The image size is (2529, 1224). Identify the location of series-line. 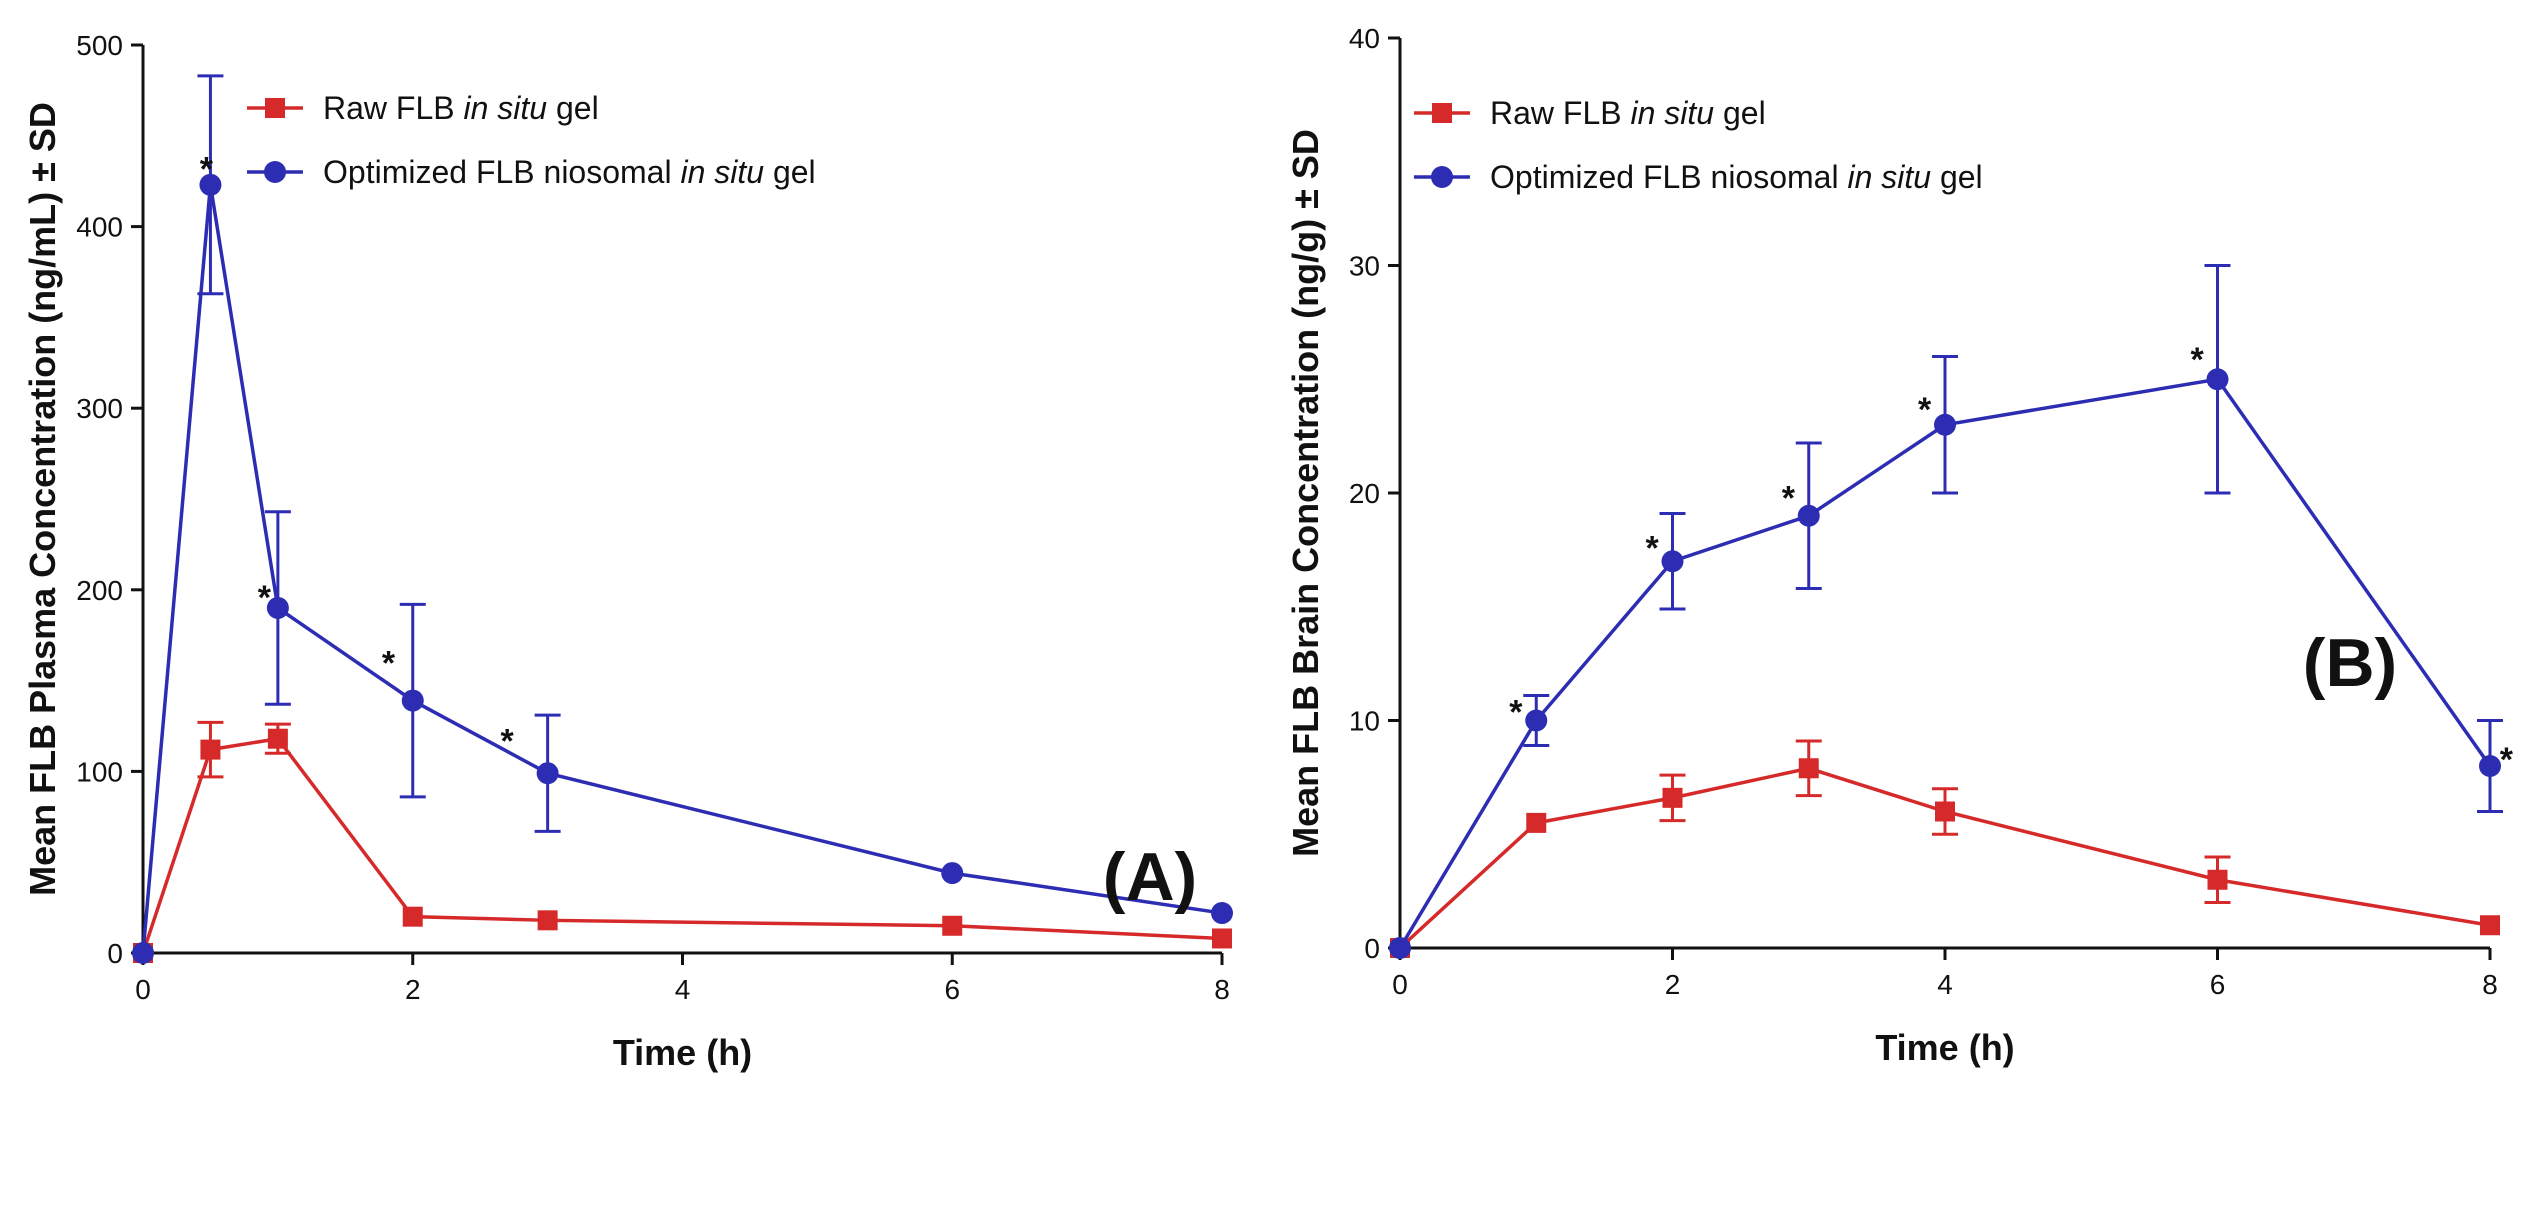
(682, 845).